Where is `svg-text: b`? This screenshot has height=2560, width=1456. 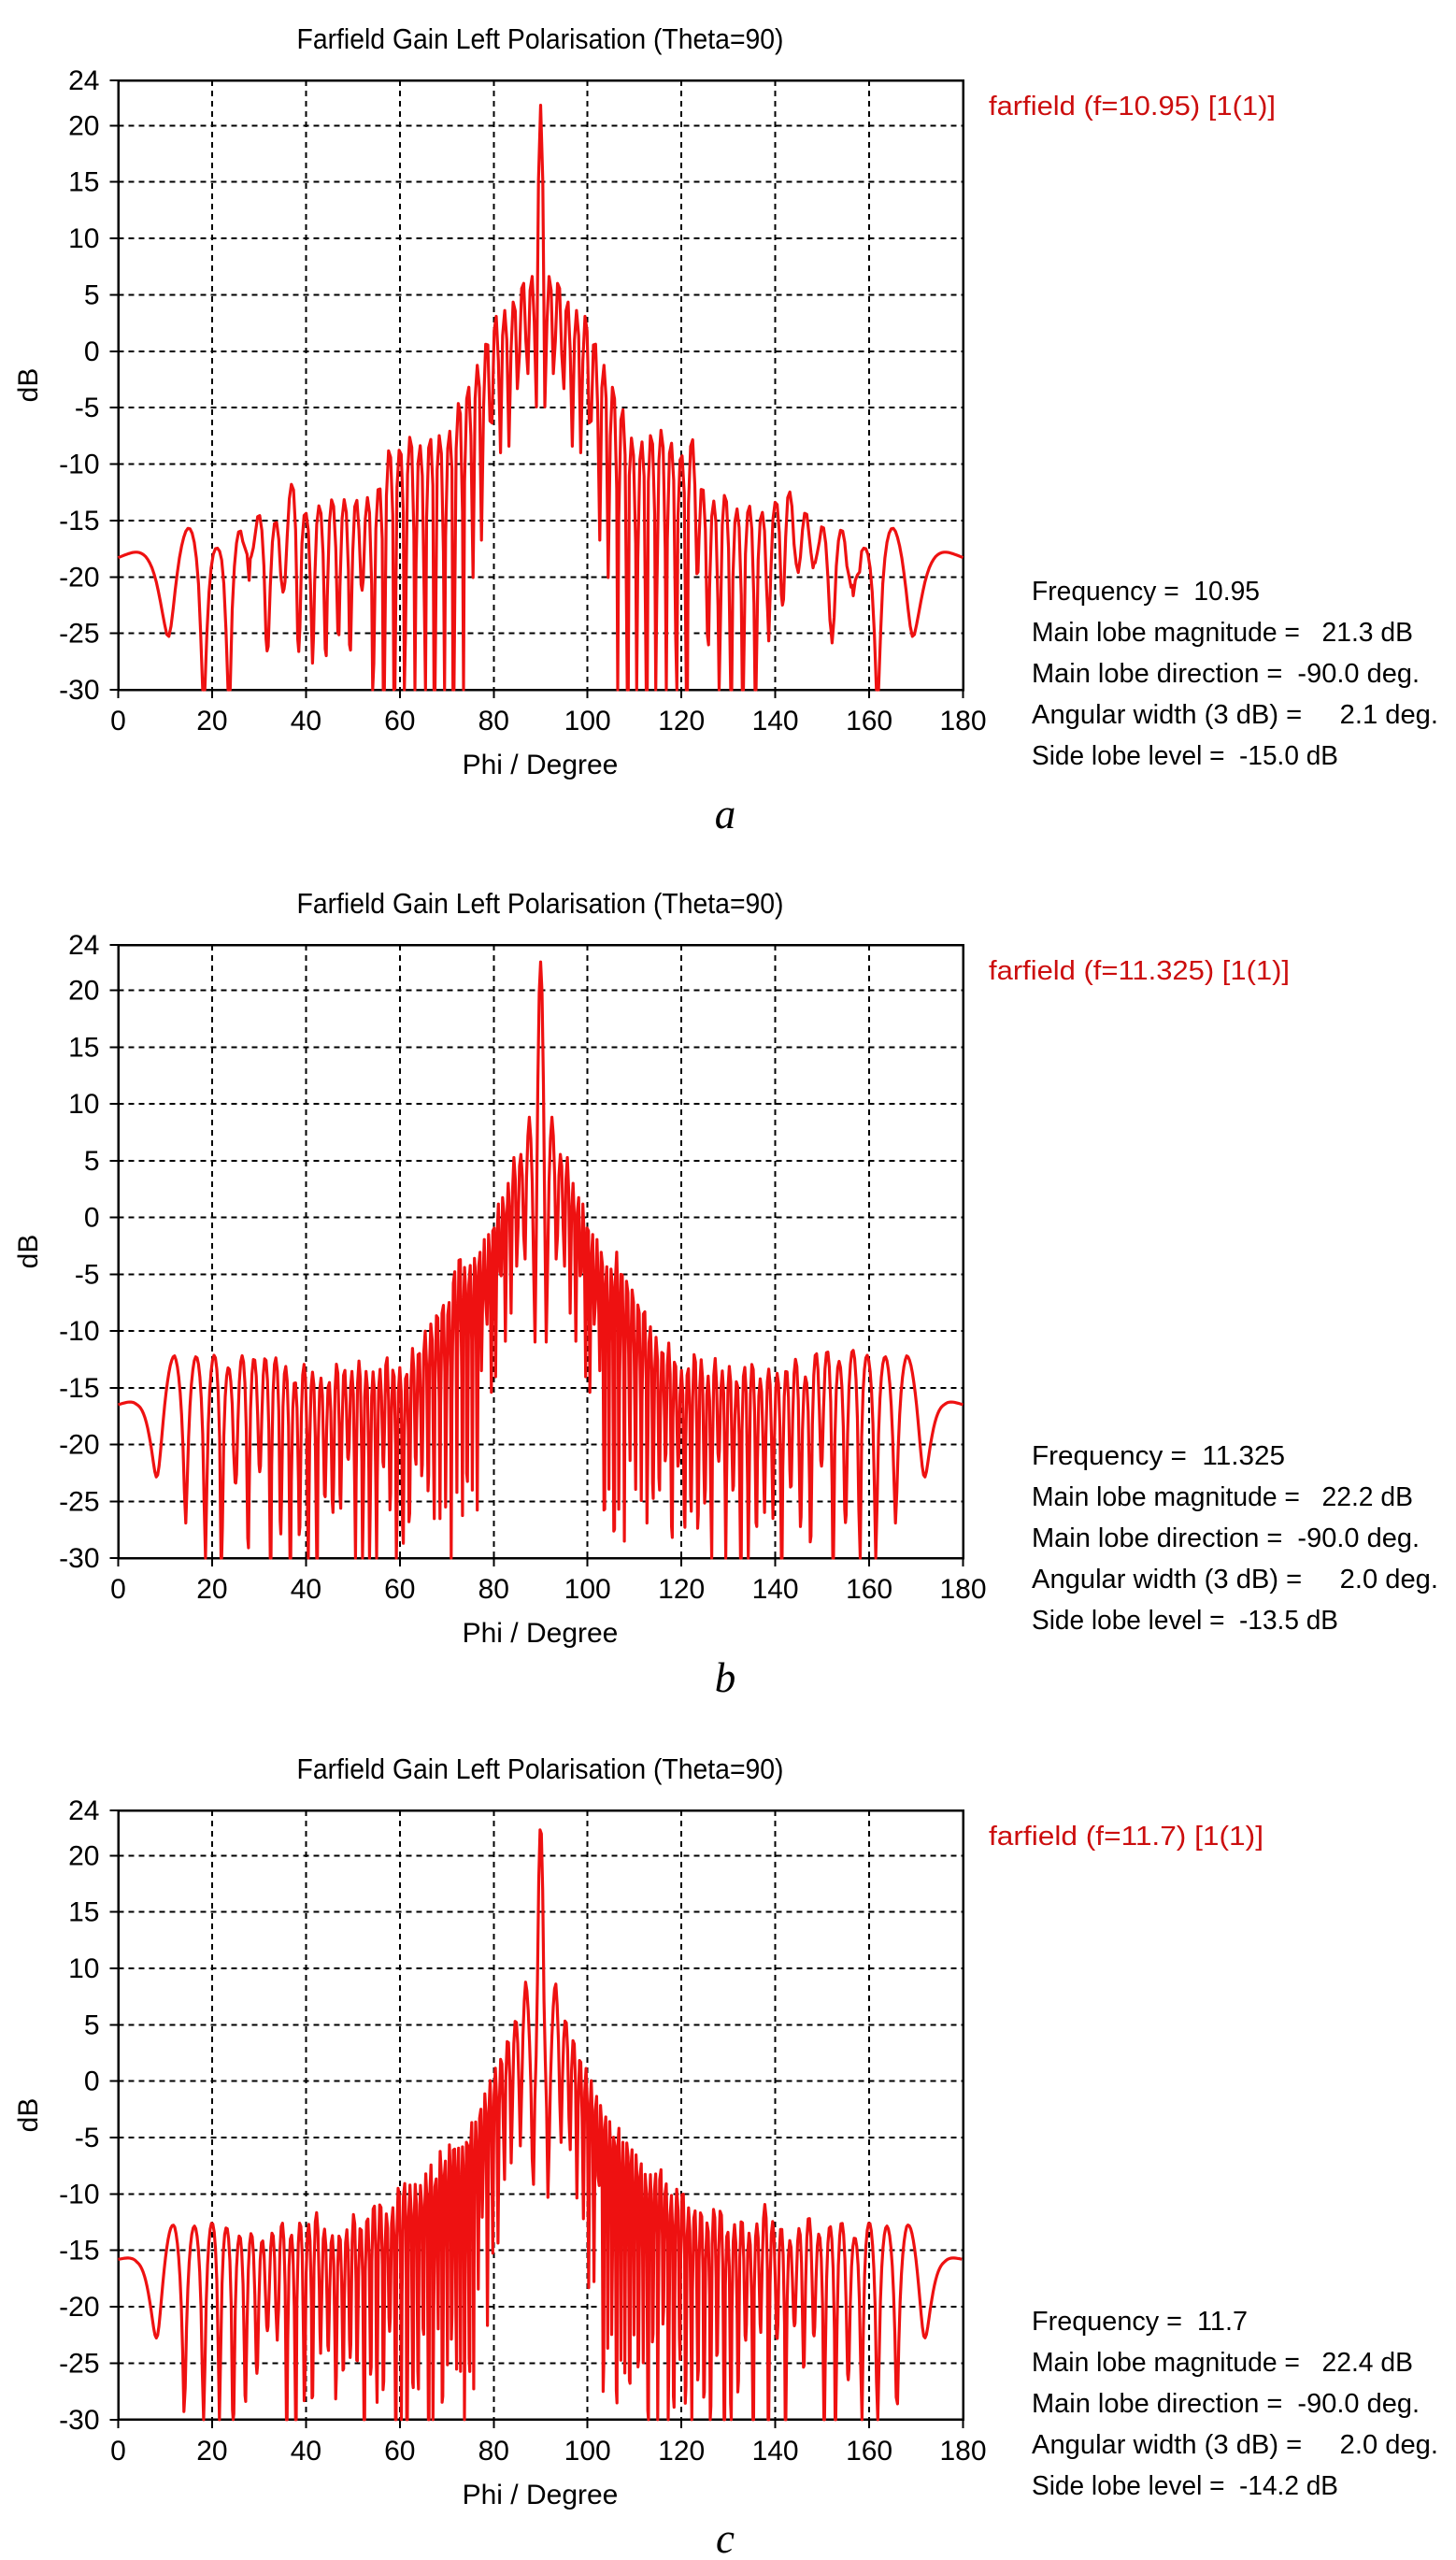 svg-text: b is located at coordinates (725, 1677).